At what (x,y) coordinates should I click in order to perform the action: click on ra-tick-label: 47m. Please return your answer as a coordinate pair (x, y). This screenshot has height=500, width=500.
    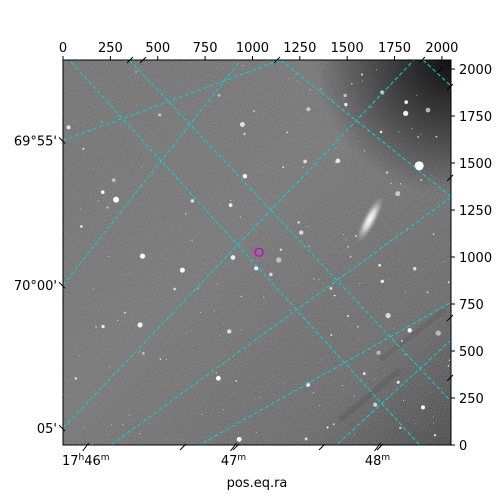
    Looking at the image, I should click on (233, 461).